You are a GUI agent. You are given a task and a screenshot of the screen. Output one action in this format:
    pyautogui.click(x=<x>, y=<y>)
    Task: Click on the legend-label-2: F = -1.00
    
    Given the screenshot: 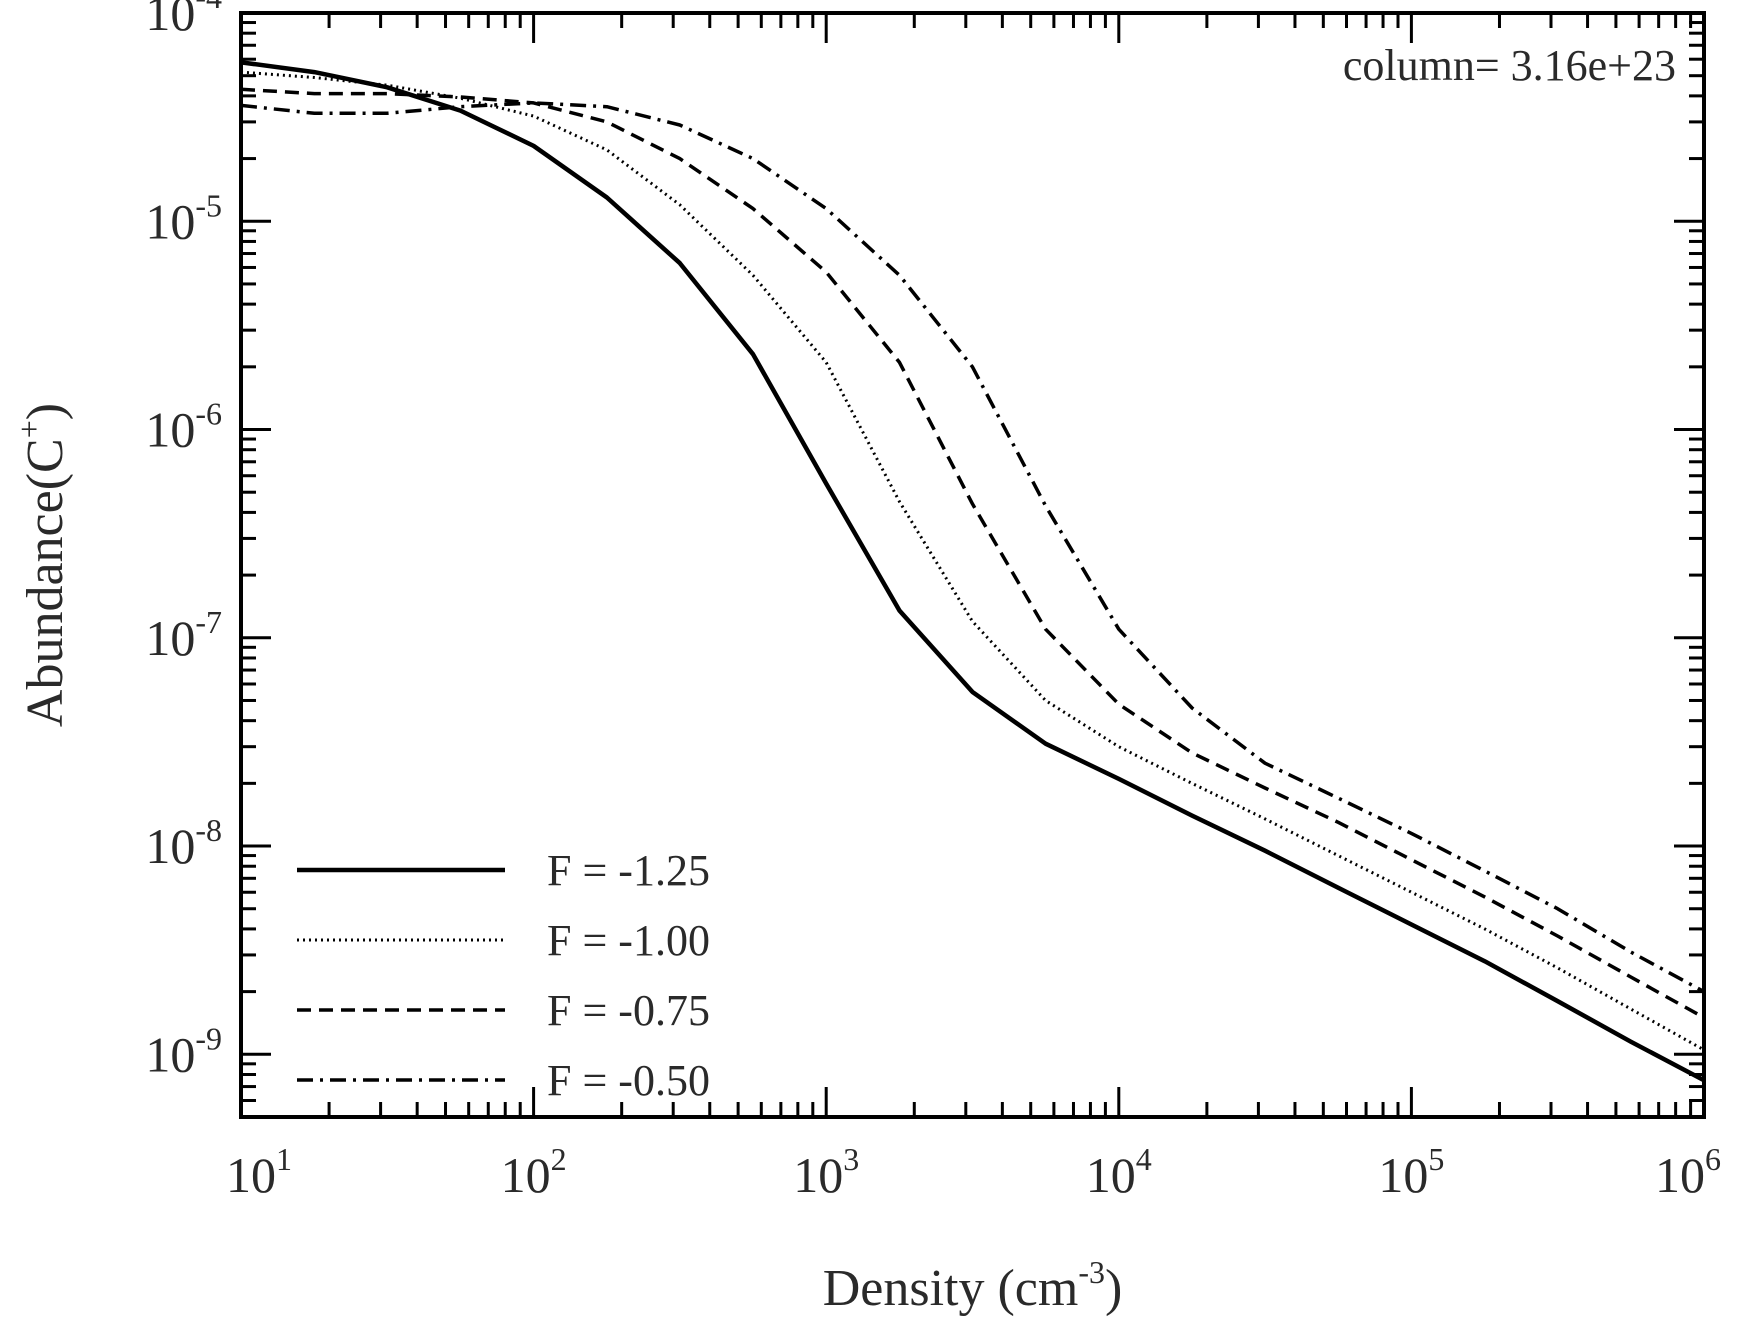 What is the action you would take?
    pyautogui.click(x=628, y=940)
    